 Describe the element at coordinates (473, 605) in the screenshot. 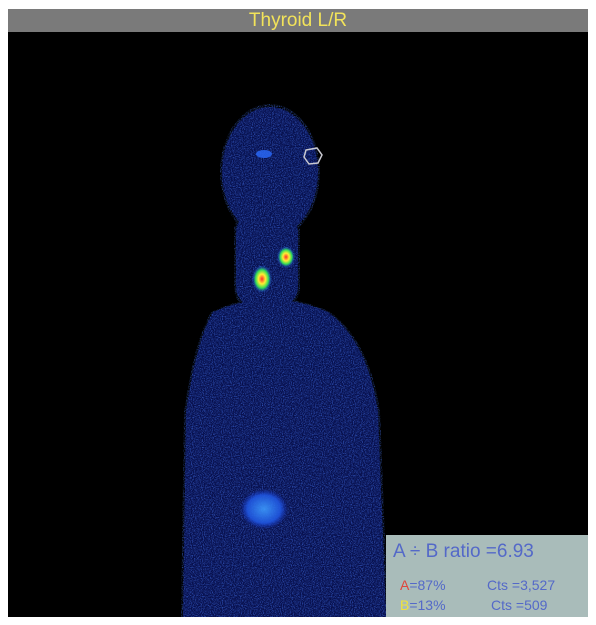

I see `row-b: B=13% Cts =509` at that location.